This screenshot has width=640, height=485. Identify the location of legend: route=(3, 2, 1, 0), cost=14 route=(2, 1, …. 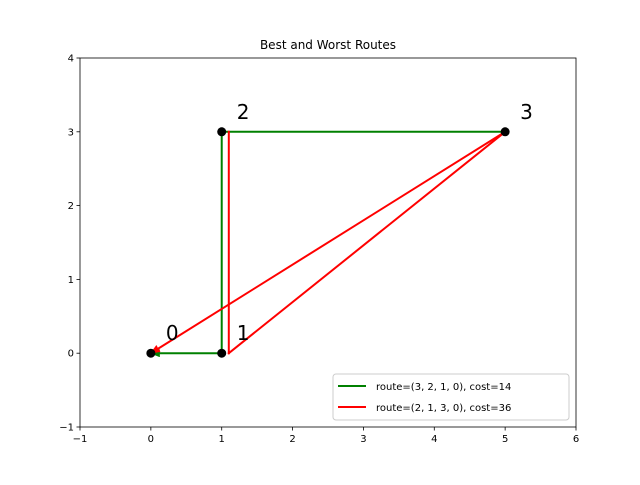
(451, 397).